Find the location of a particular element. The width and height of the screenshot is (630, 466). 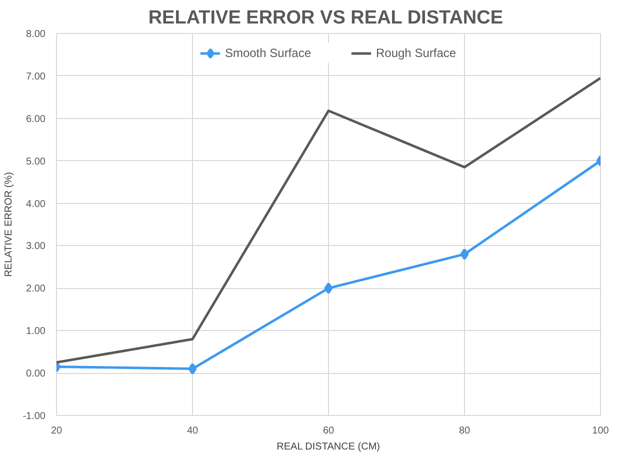

y-tick-label: 1.00 is located at coordinates (36, 332).